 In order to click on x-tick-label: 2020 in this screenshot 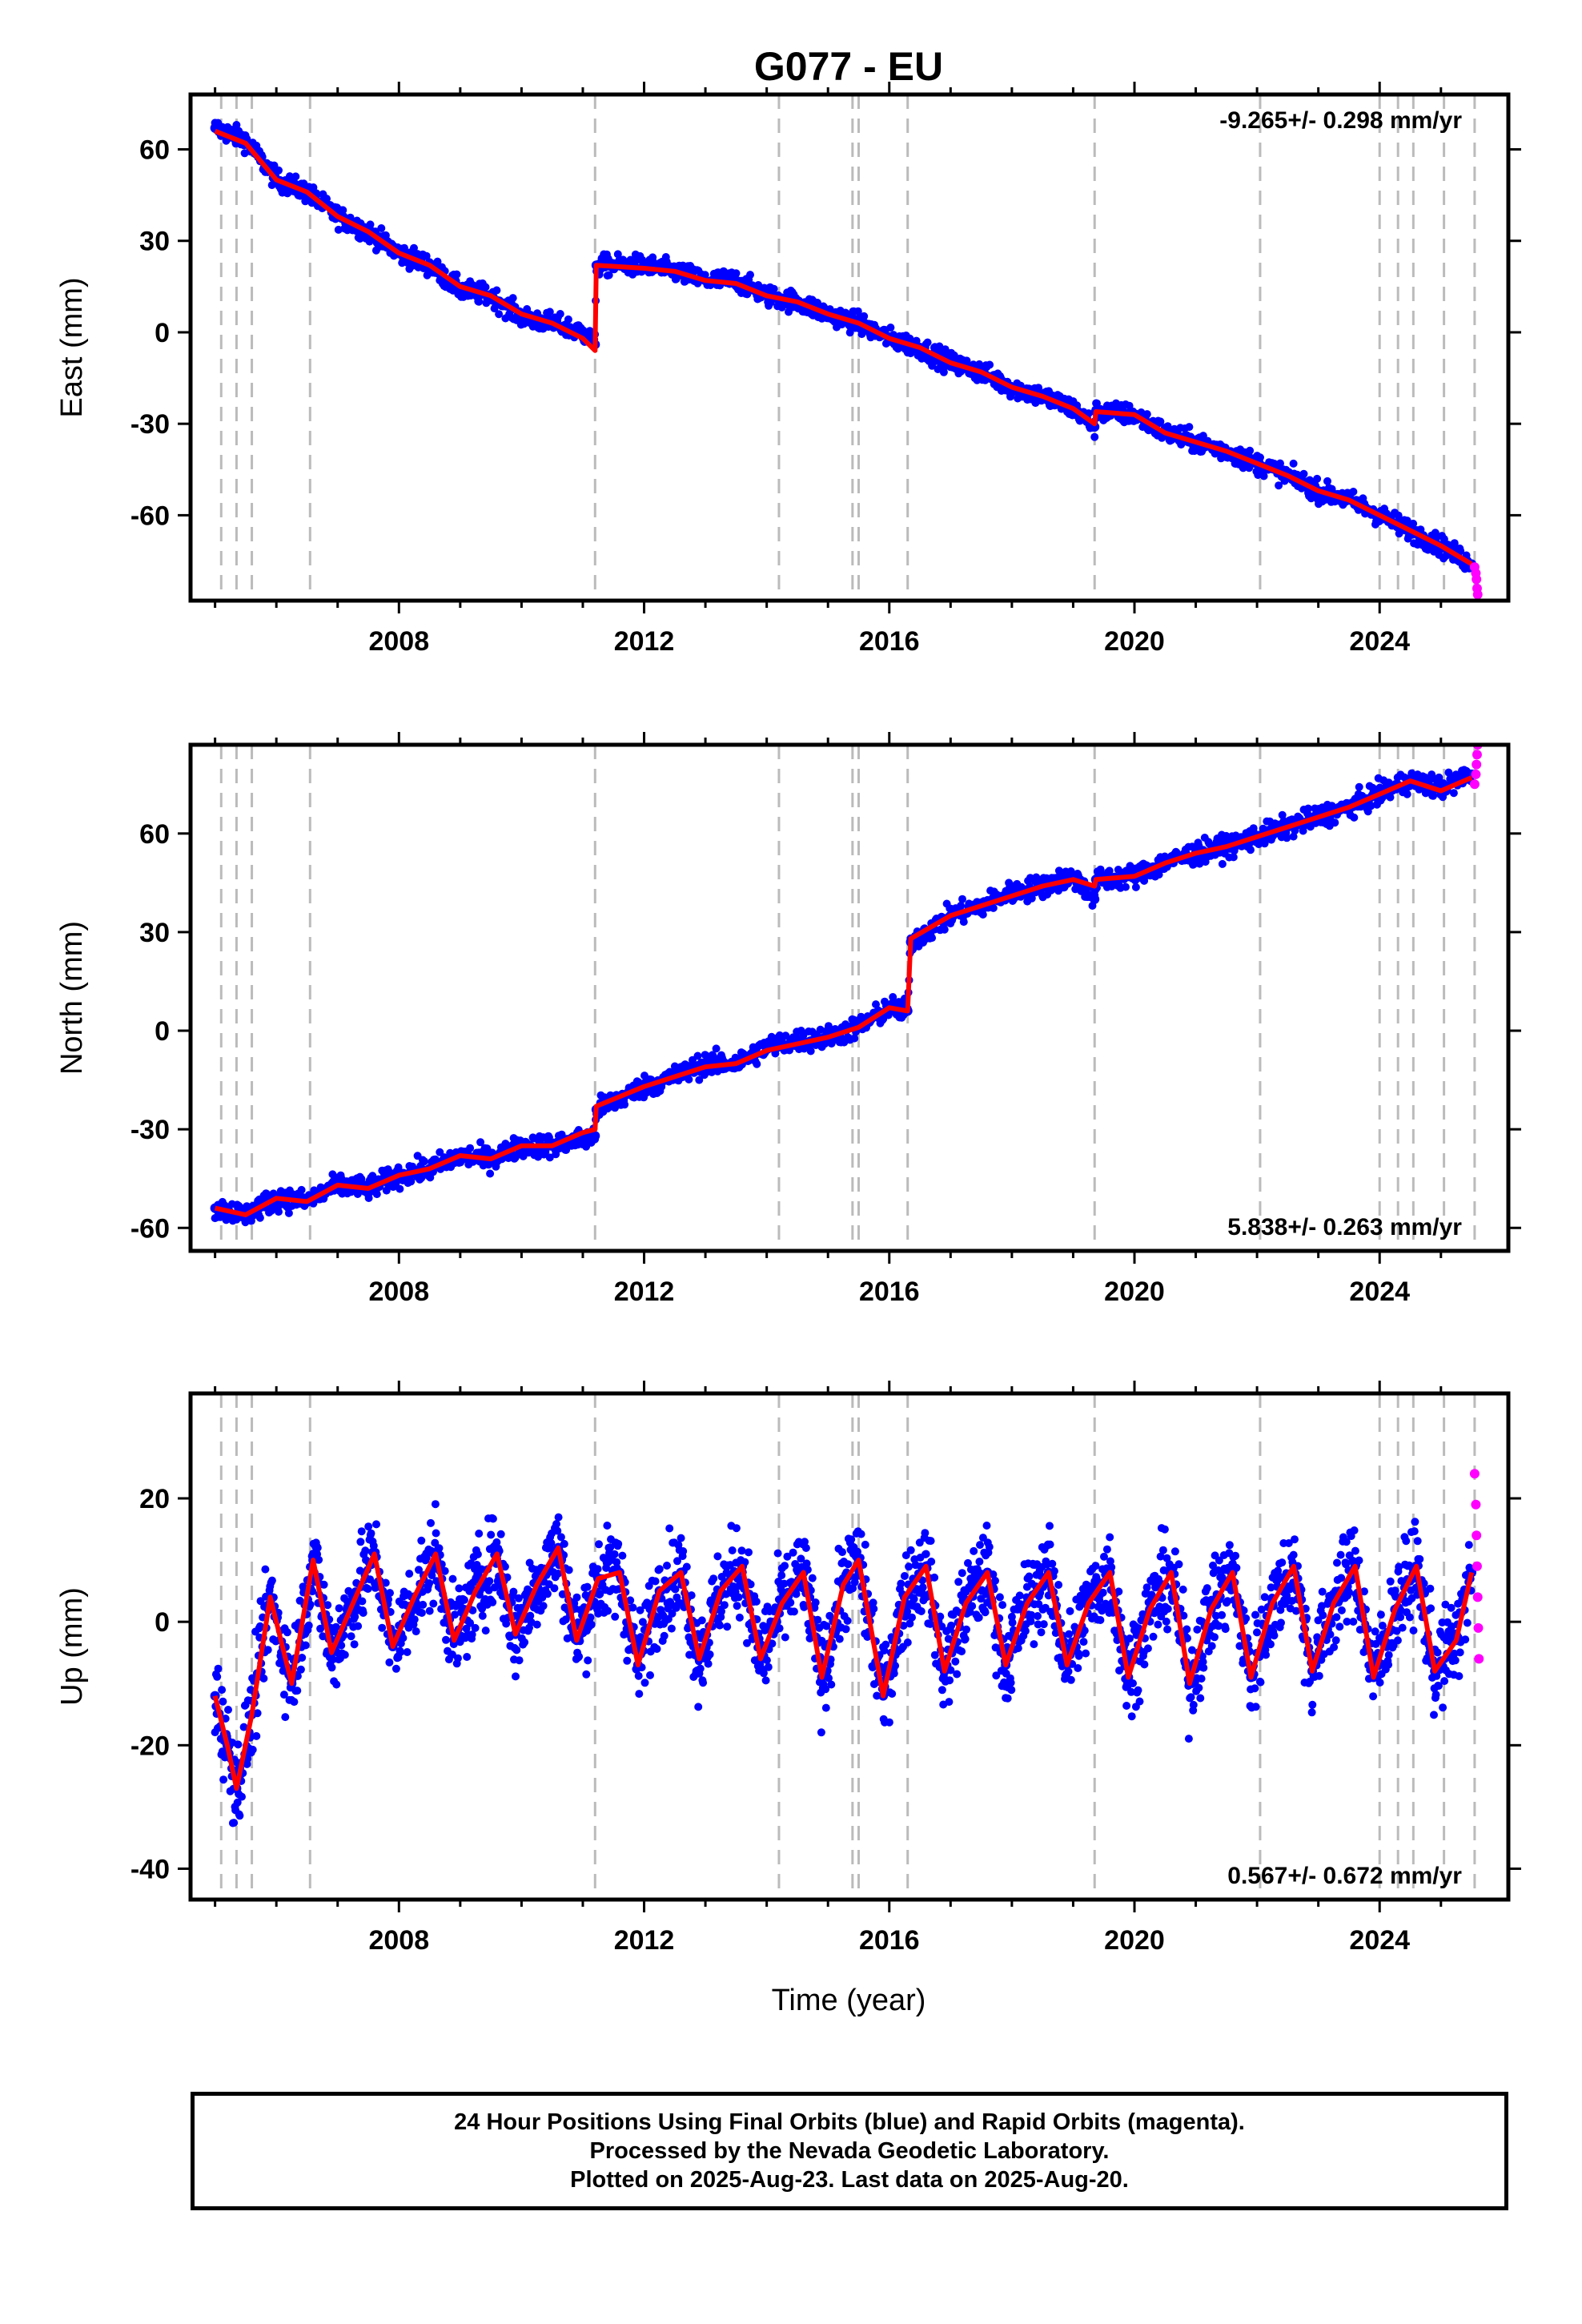, I will do `click(1135, 1292)`.